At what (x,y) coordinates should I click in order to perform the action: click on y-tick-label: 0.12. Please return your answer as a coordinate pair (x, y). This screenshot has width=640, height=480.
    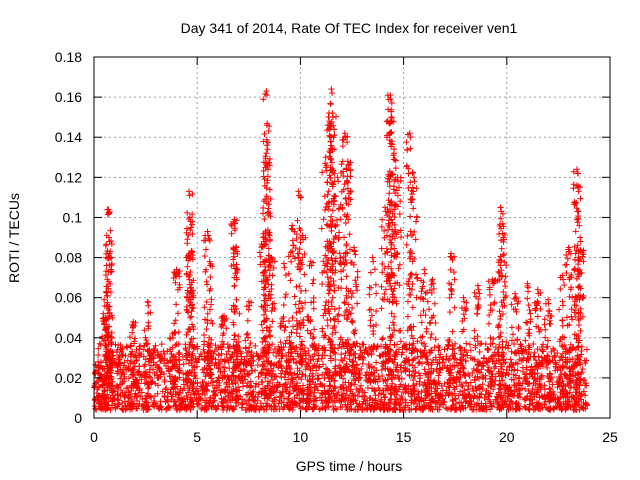
    Looking at the image, I should click on (68, 177).